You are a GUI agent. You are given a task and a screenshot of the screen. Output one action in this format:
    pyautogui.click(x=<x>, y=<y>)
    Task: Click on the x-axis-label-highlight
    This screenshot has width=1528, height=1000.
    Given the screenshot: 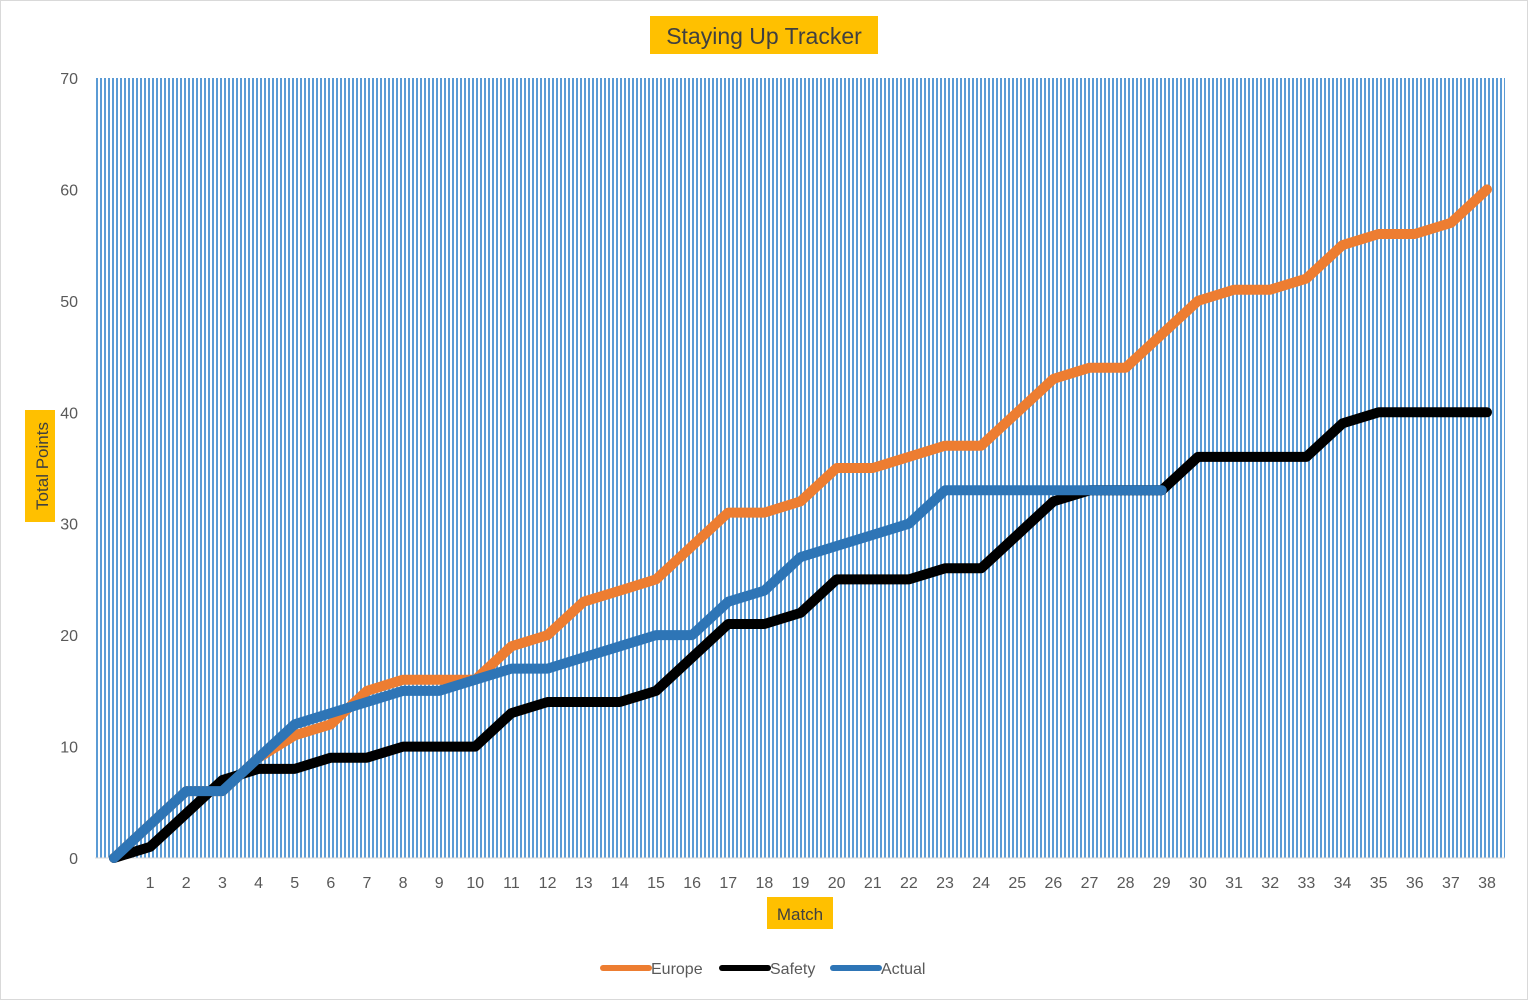 What is the action you would take?
    pyautogui.click(x=800, y=913)
    